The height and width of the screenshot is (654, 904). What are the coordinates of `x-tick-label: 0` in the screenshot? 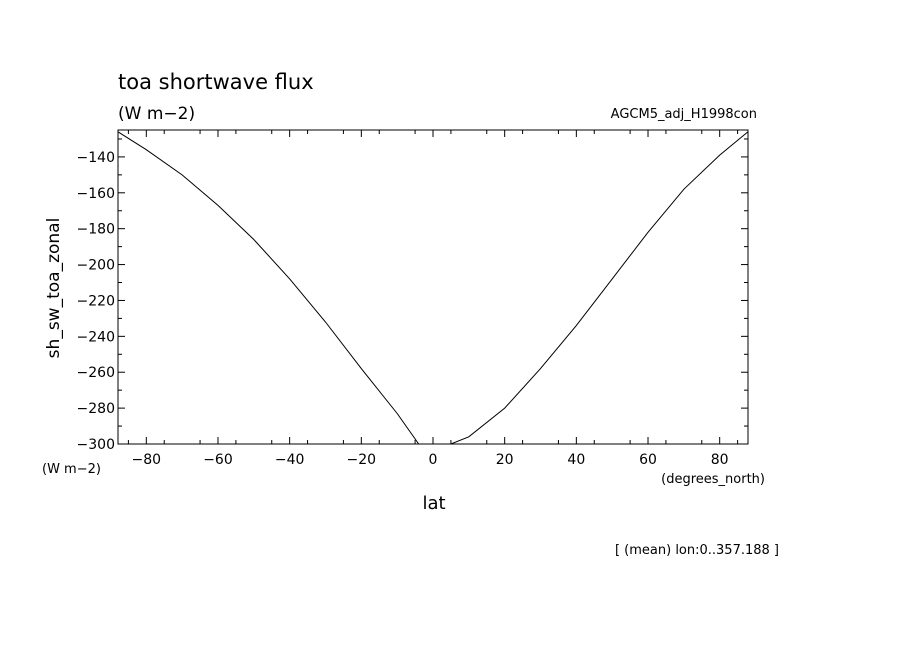 It's located at (433, 460).